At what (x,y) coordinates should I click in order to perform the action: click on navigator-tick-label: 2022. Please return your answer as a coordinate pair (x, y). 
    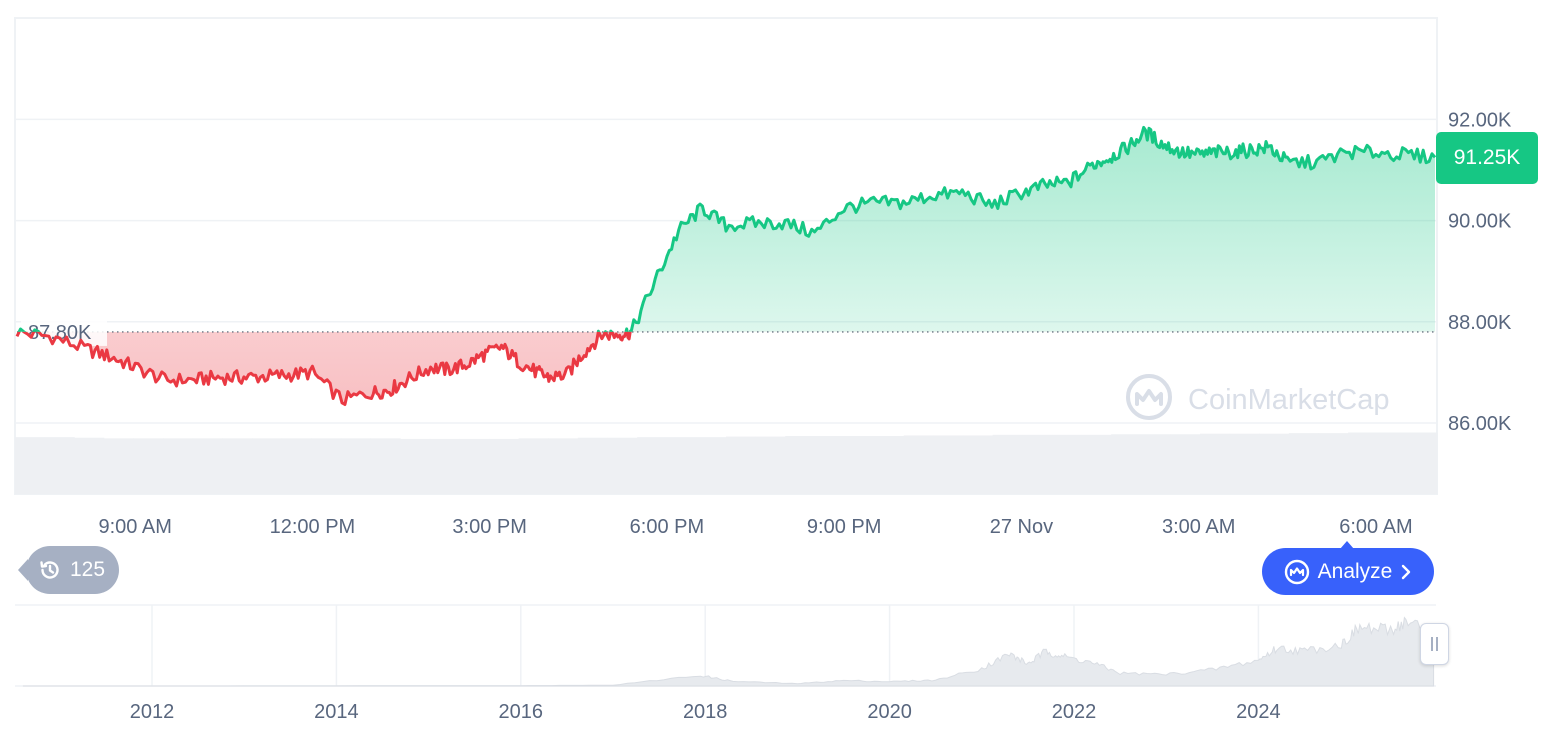
    Looking at the image, I should click on (1074, 712).